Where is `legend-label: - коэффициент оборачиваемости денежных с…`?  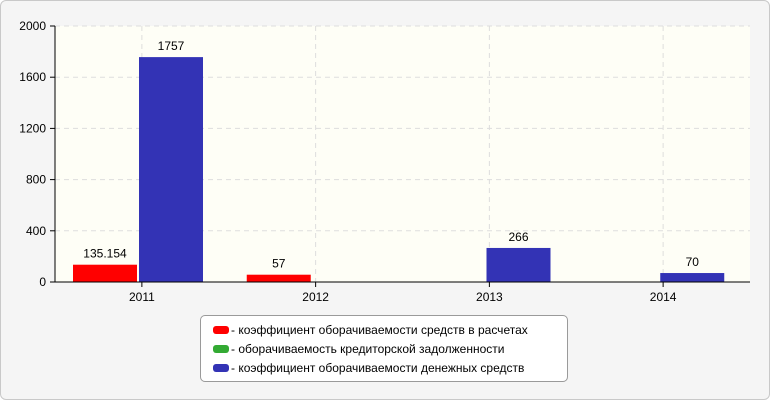 legend-label: - коэффициент оборачиваемости денежных с… is located at coordinates (378, 368).